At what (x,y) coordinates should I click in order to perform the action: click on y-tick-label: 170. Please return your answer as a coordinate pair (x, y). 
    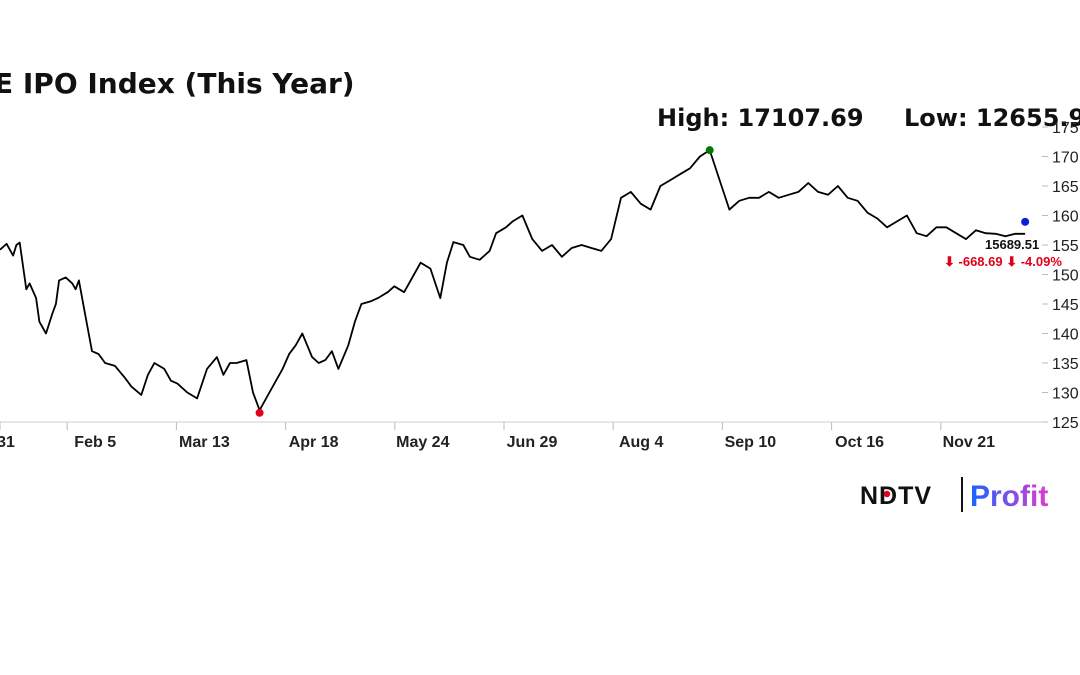
    Looking at the image, I should click on (1065, 158).